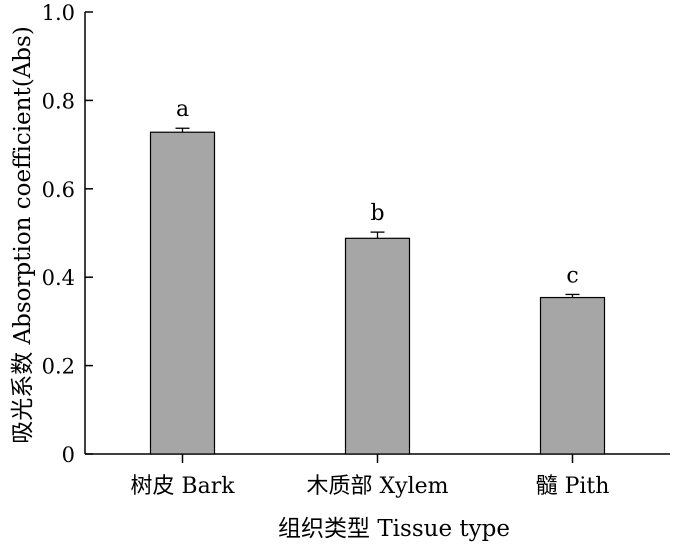 Image resolution: width=700 pixels, height=545 pixels. I want to click on y-tick-label: 0.6, so click(58, 190).